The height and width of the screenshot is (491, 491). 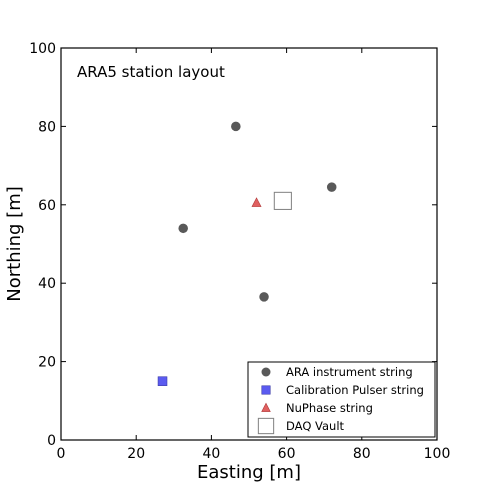 What do you see at coordinates (211, 454) in the screenshot?
I see `x-tick-label: 40` at bounding box center [211, 454].